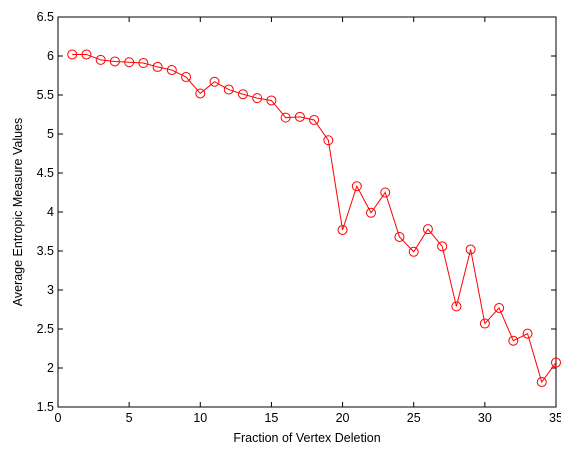  What do you see at coordinates (50, 56) in the screenshot?
I see `y-tick-label: 6` at bounding box center [50, 56].